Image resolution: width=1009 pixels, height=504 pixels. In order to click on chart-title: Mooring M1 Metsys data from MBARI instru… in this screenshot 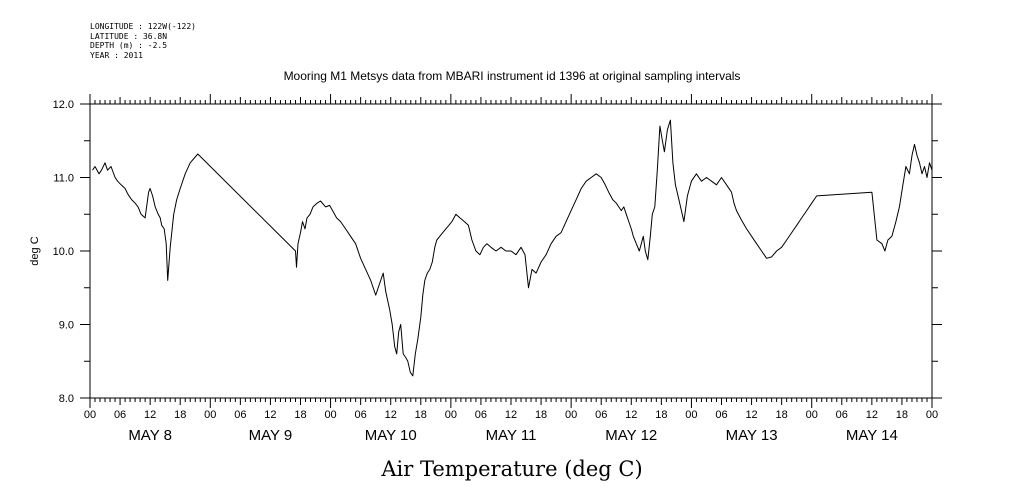, I will do `click(512, 76)`.